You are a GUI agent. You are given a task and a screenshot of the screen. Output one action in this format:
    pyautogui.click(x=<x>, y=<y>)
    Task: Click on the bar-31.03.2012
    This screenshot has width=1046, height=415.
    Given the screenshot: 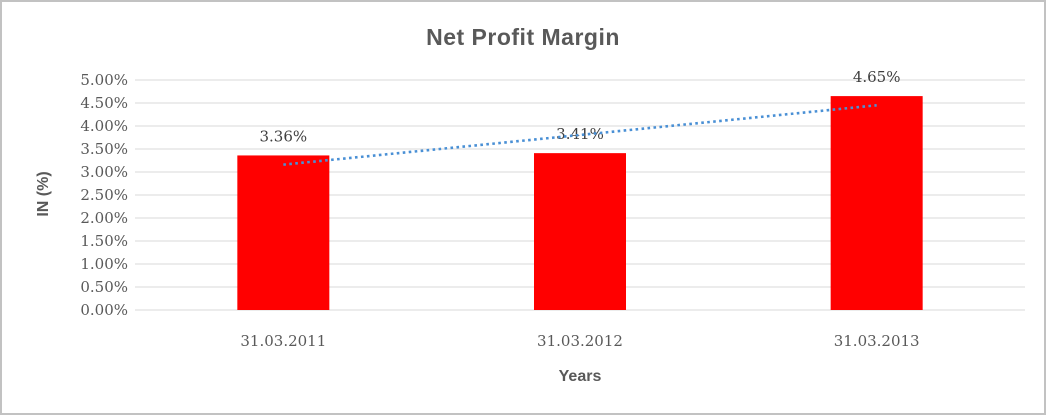 What is the action you would take?
    pyautogui.click(x=580, y=231)
    